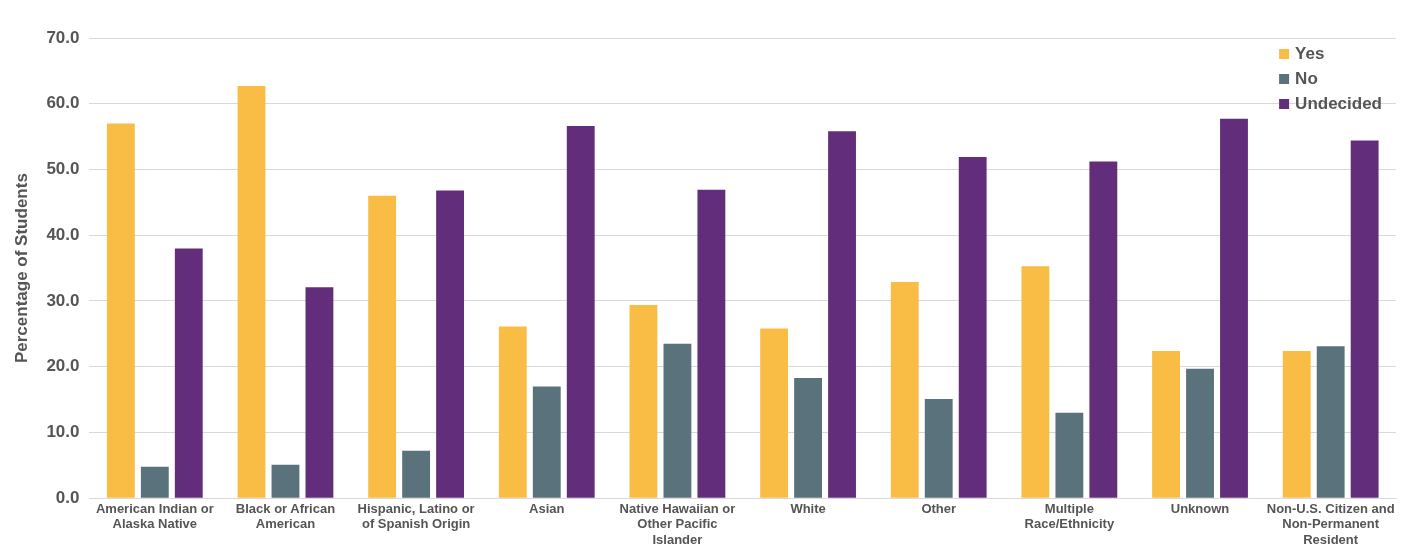  Describe the element at coordinates (1339, 103) in the screenshot. I see `legend-label: Undecided` at that location.